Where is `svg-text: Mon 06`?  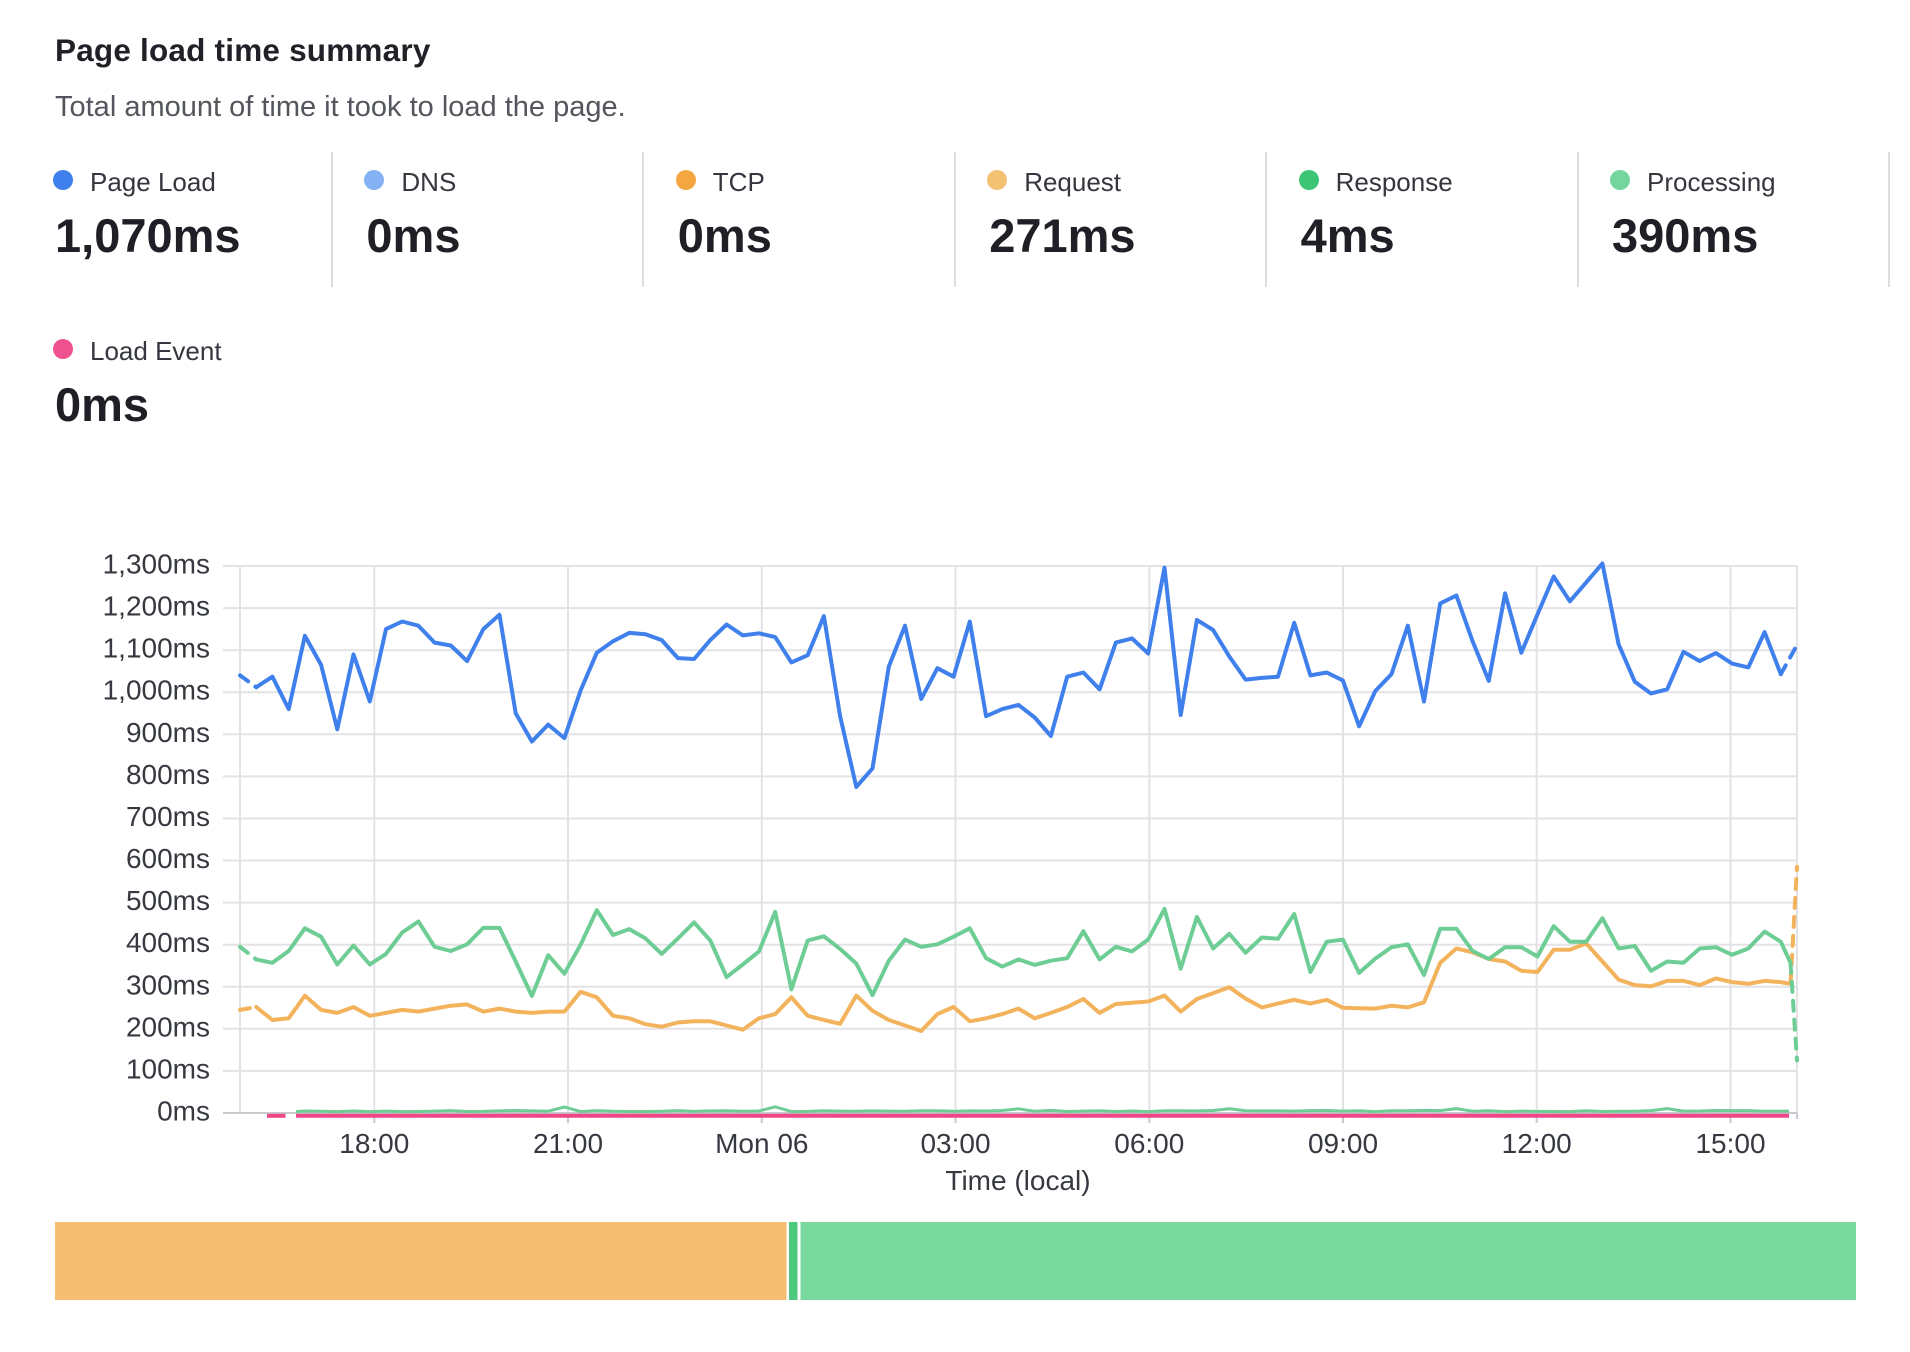 svg-text: Mon 06 is located at coordinates (761, 1143).